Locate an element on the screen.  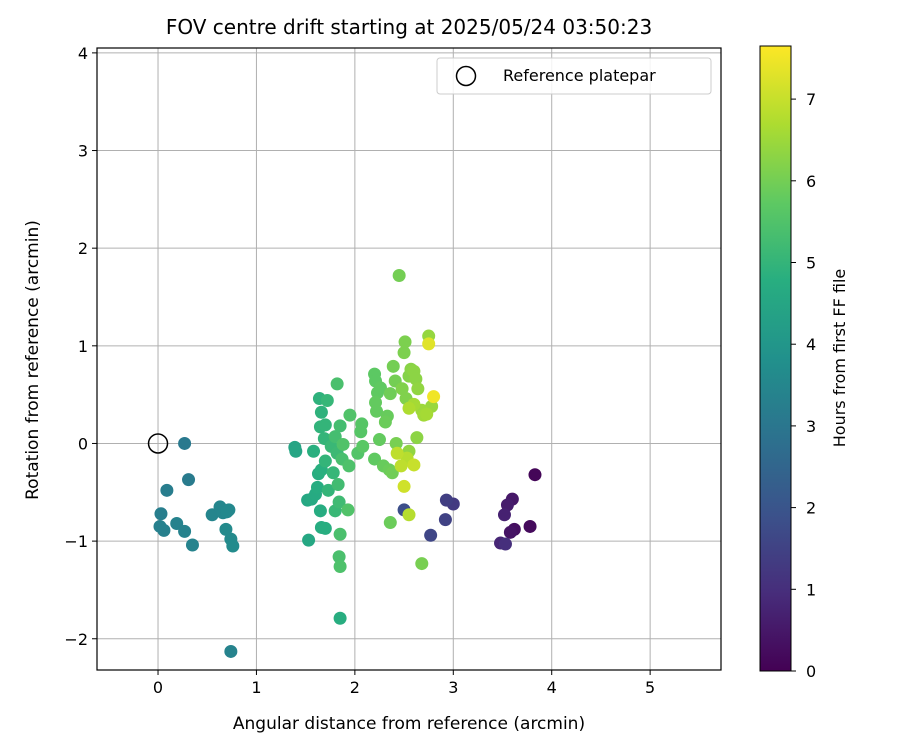
x-tick-label: 0 is located at coordinates (158, 687).